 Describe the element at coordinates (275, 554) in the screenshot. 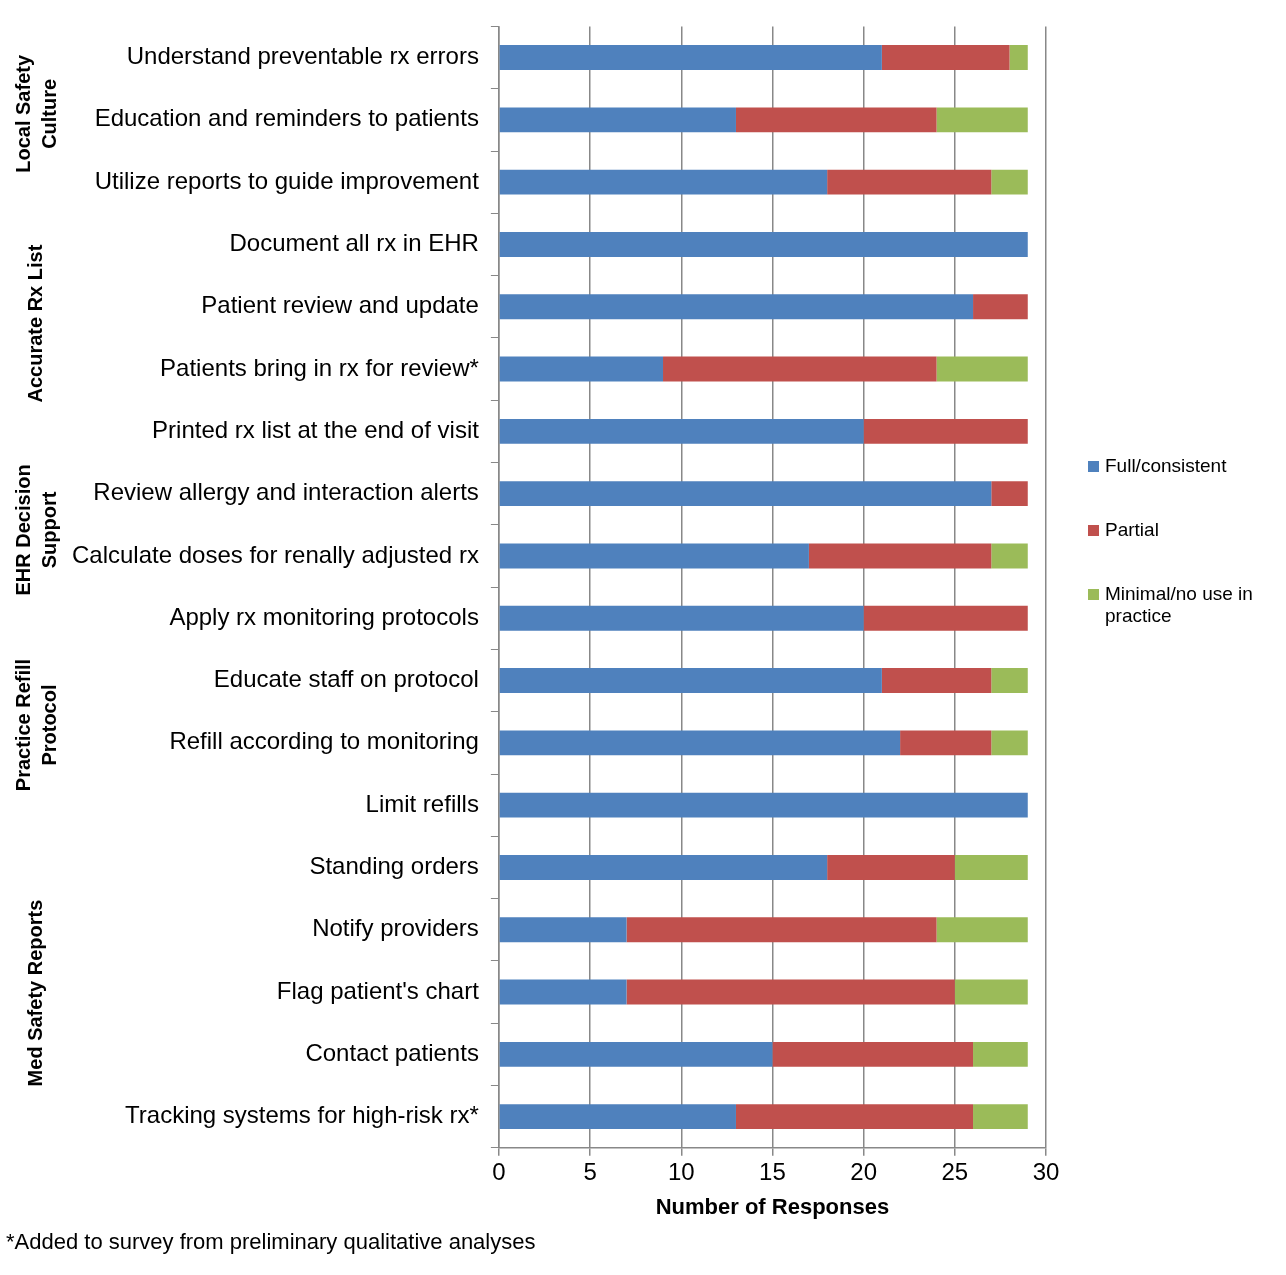

I see `y-tick-label: Calculate doses for renally adjusted rx` at that location.